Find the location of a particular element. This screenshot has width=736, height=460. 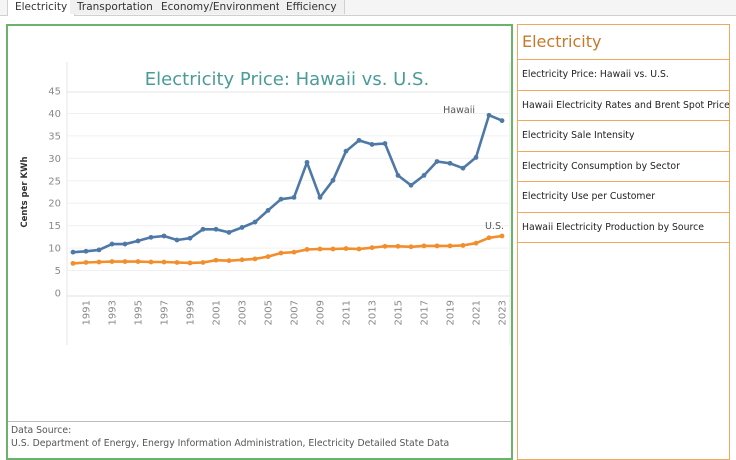

x-tick-label: 2023 is located at coordinates (503, 312).